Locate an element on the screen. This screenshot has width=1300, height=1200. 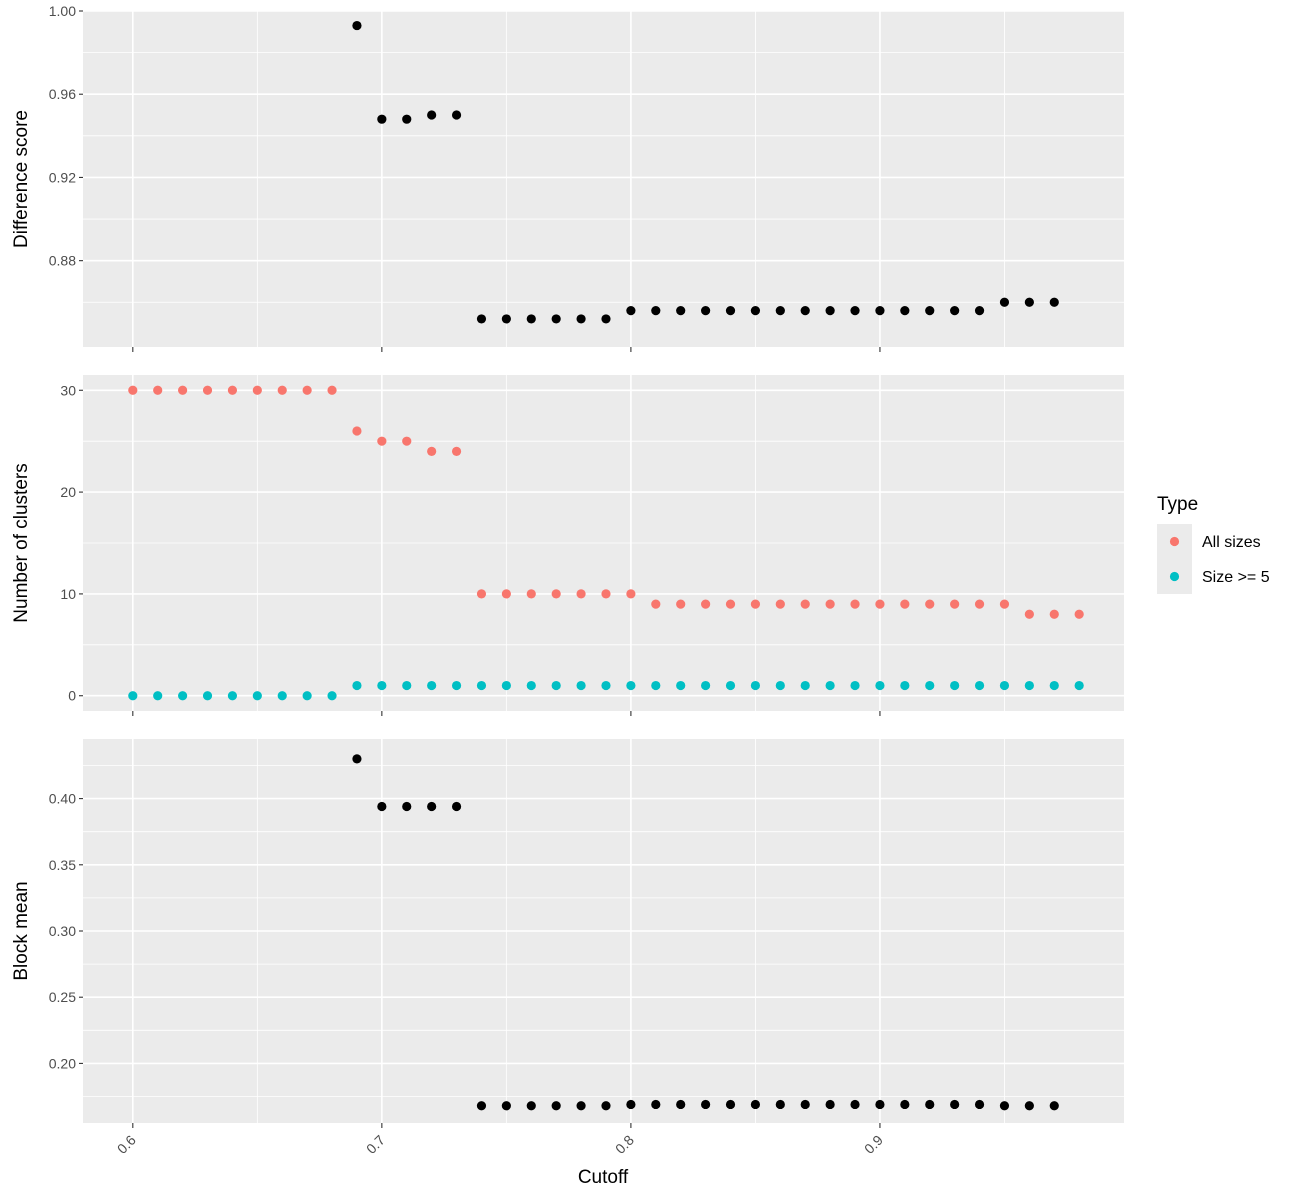
x-tick-label: 0.9 is located at coordinates (873, 1144).